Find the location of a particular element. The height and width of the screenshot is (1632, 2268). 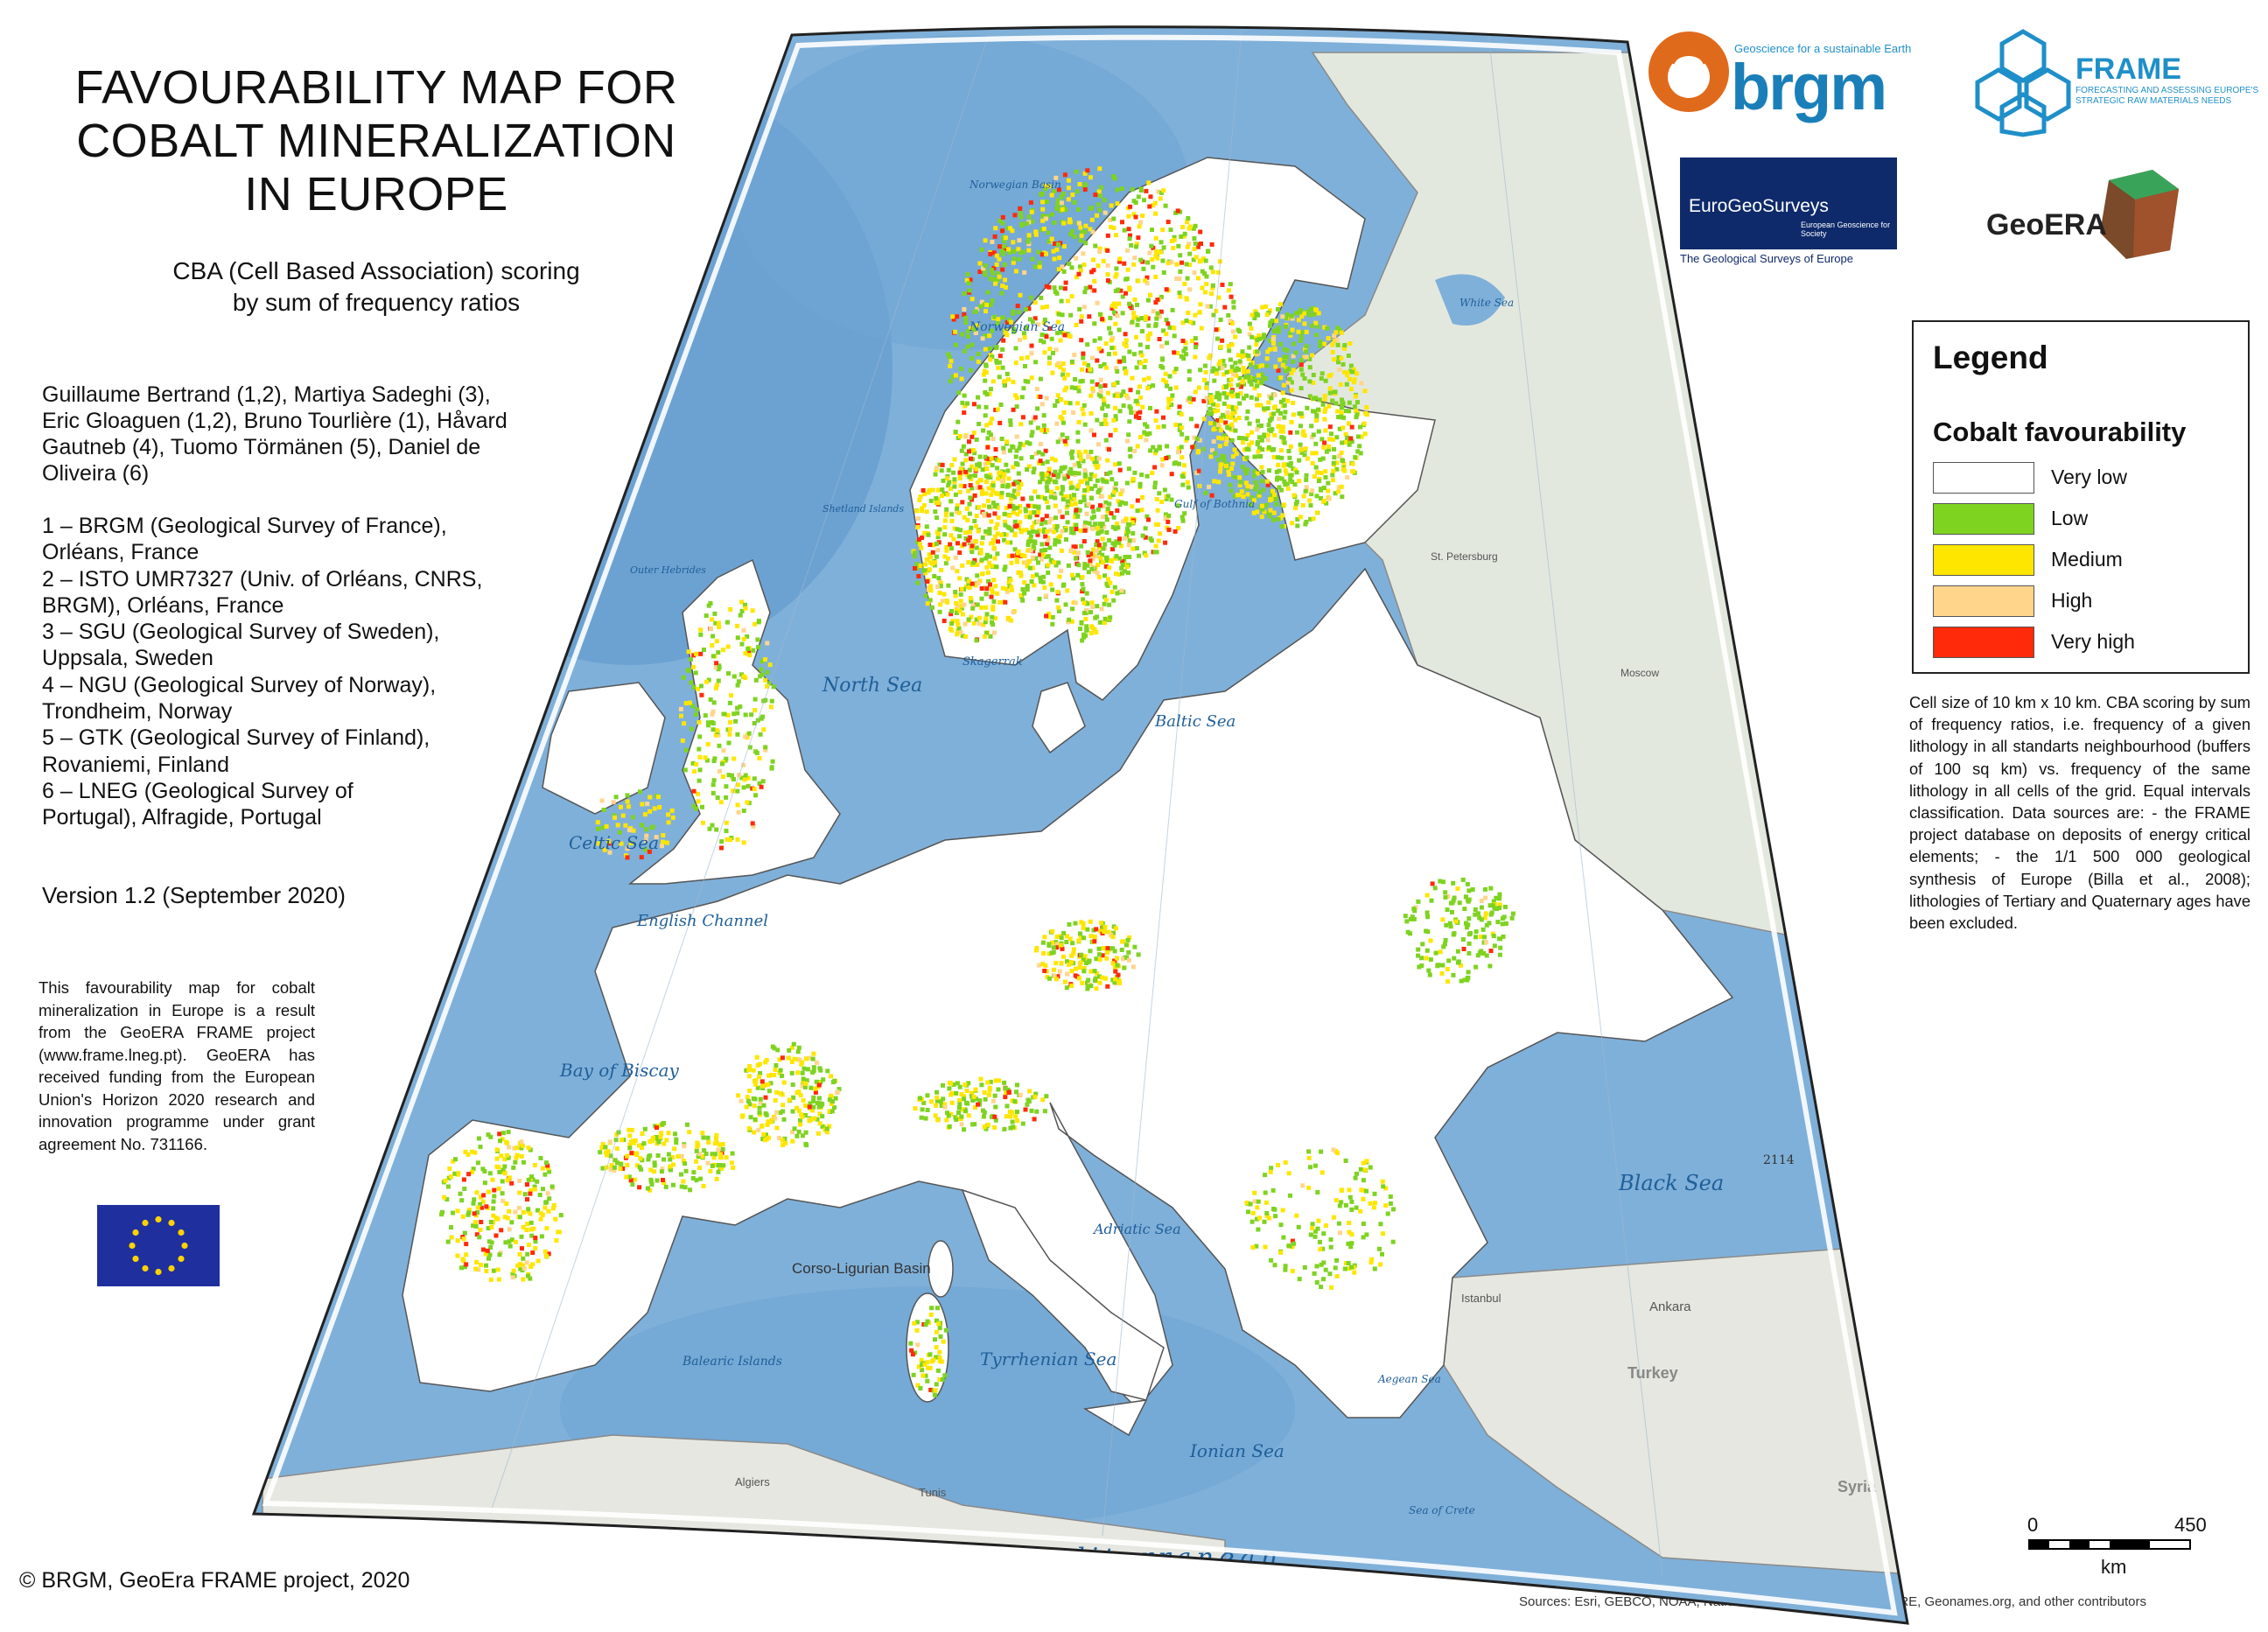

brgm-logo: Geoscience for a sustainable Earth brgm is located at coordinates (1787, 80).